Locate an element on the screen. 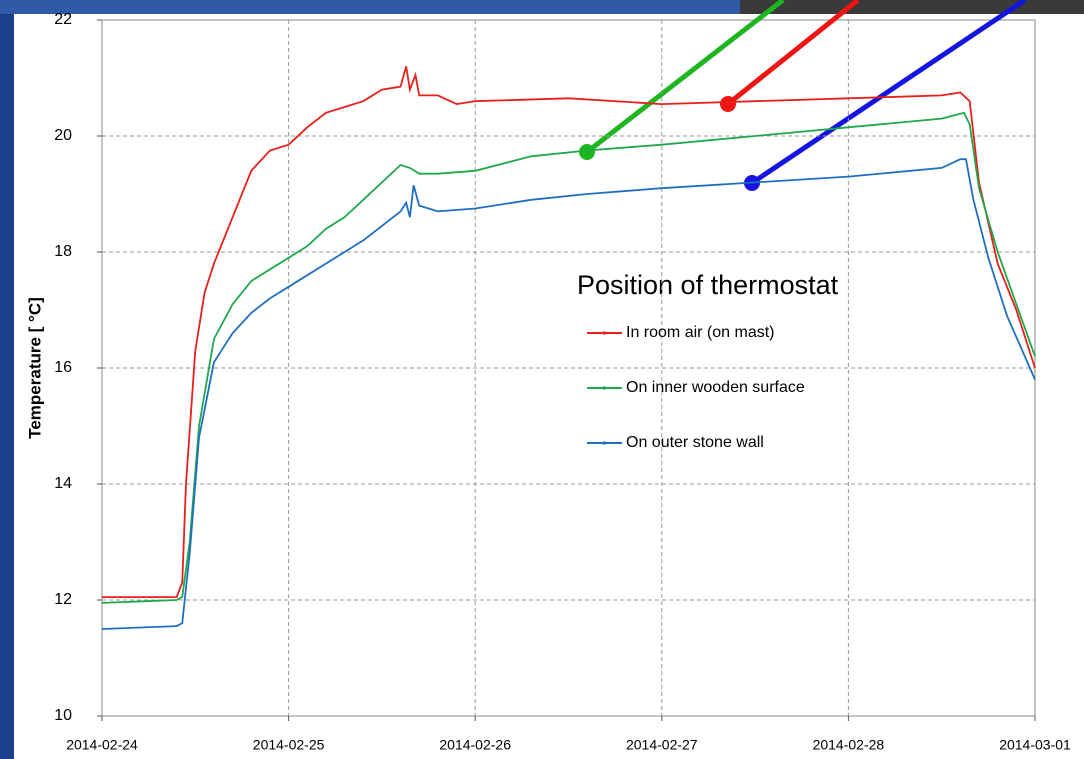  photo-strip is located at coordinates (912, 7).